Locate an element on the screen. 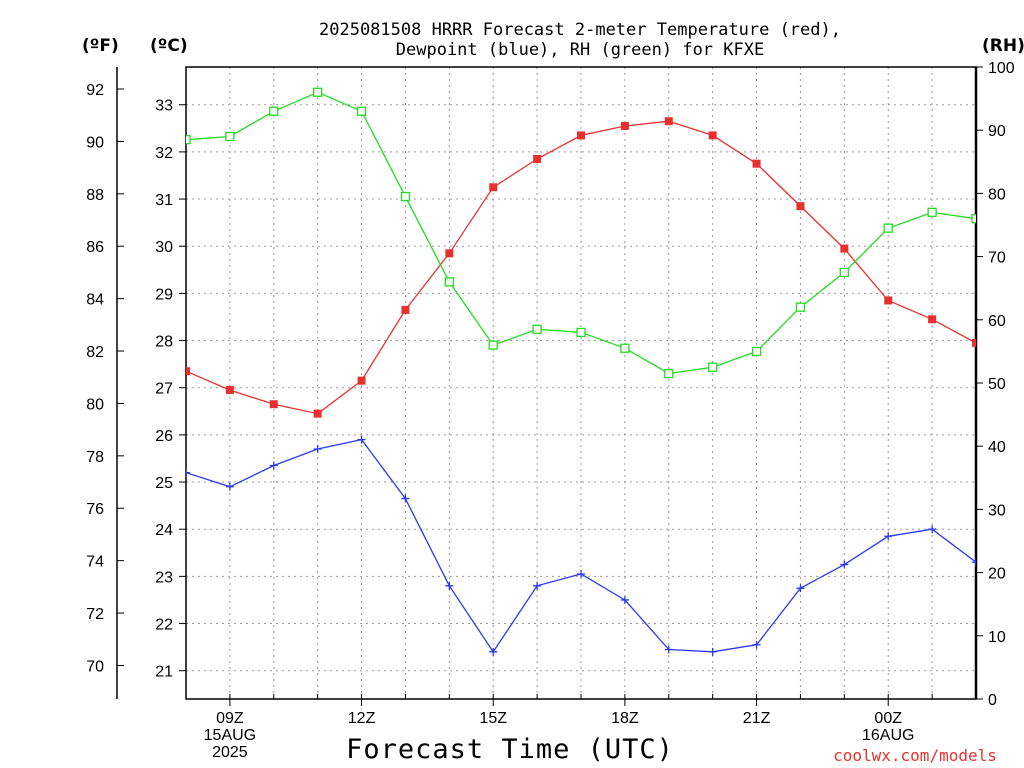  celsius-tick-label: 31 is located at coordinates (164, 200).